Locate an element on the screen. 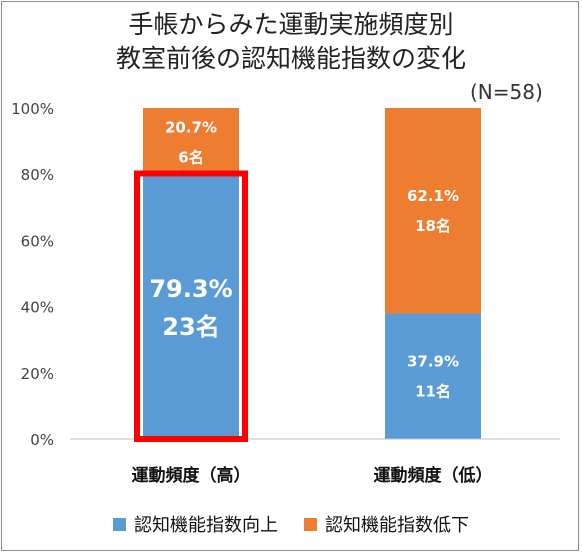  y-tick-label: 60% is located at coordinates (37, 241).